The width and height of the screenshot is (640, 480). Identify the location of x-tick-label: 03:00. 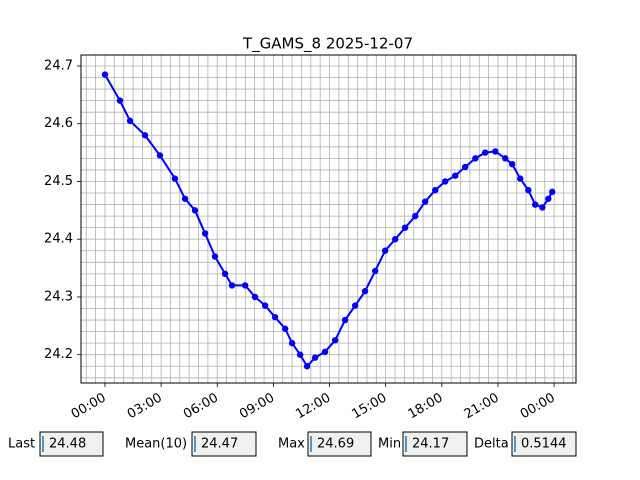
(145, 407).